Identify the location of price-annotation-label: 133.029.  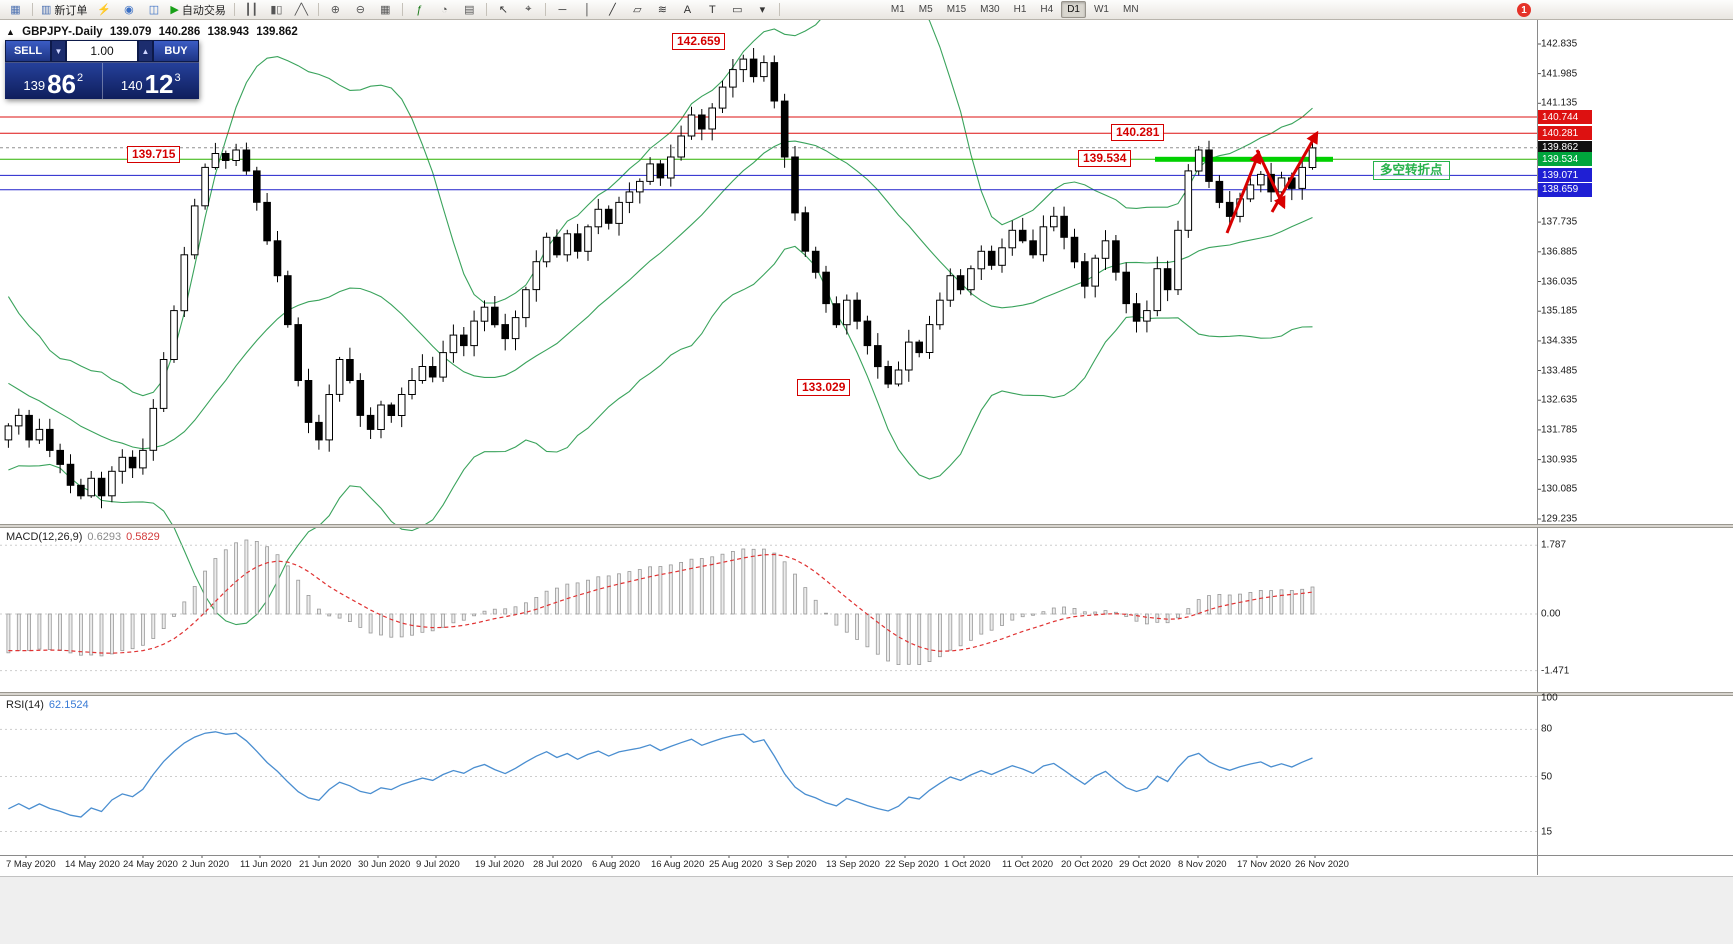
(824, 387).